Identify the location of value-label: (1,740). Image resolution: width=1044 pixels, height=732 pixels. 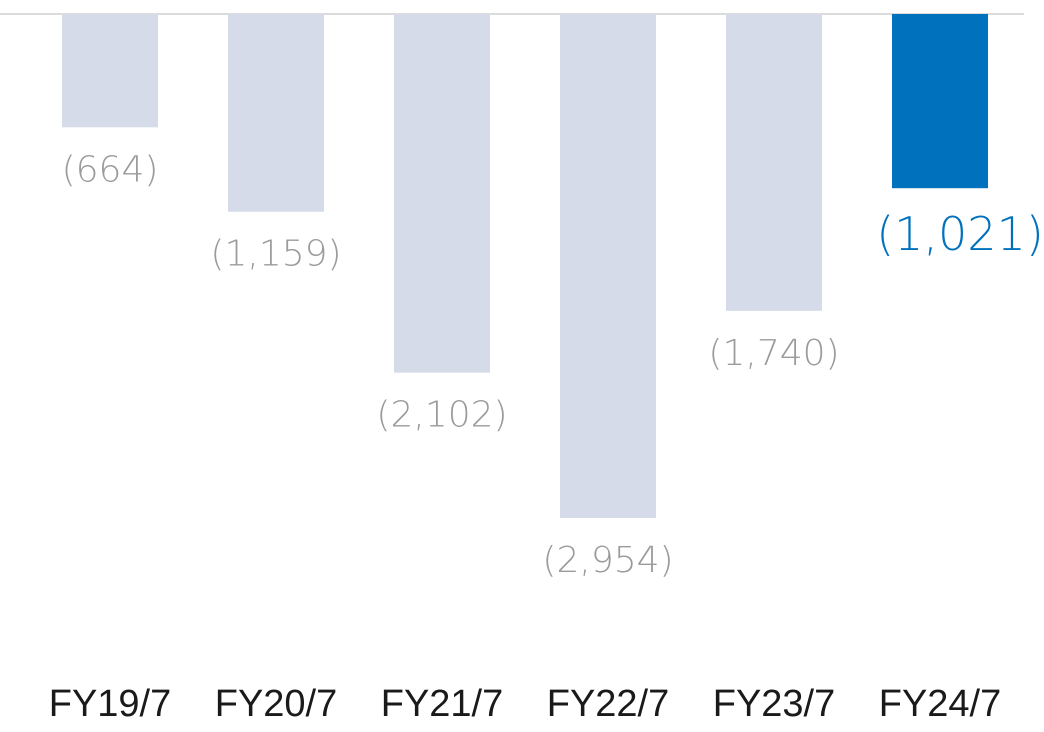
(773, 353).